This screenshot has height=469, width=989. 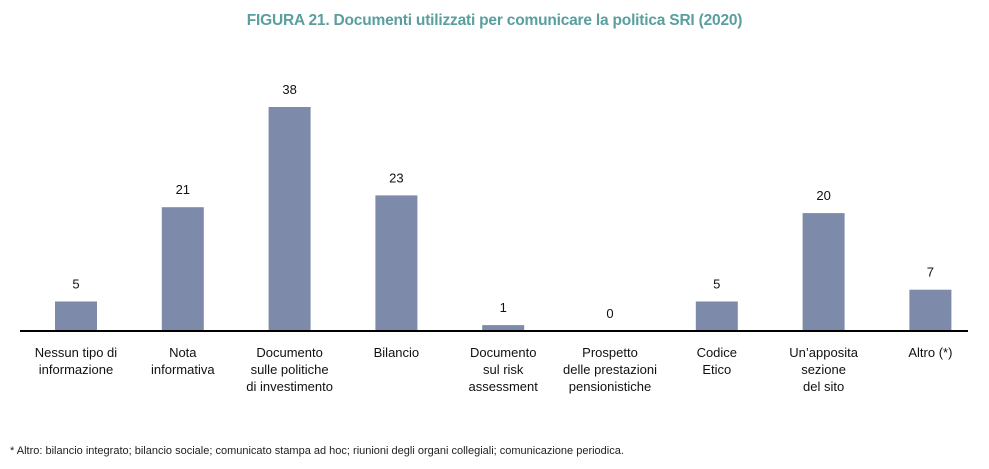 I want to click on value-label: 0, so click(x=609, y=313).